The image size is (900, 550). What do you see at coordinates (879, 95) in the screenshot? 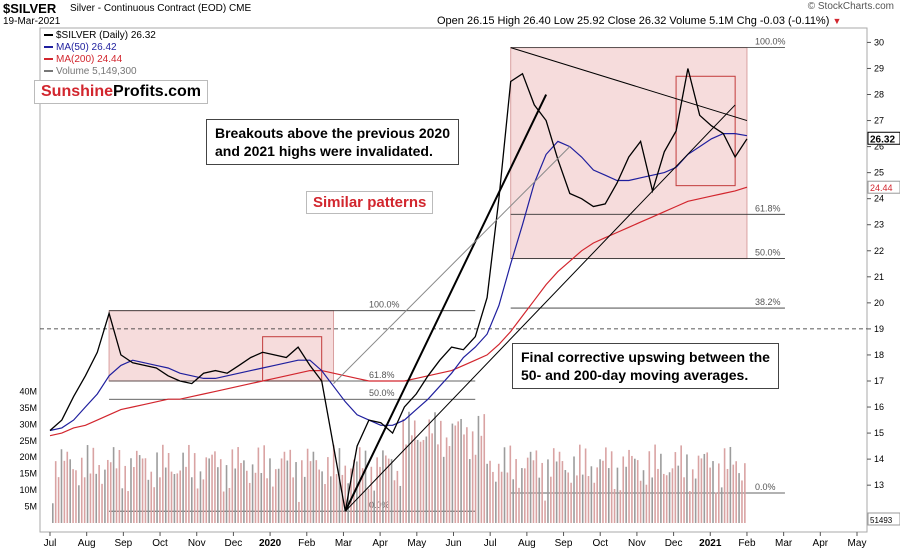
I see `y-tick-label: 28` at bounding box center [879, 95].